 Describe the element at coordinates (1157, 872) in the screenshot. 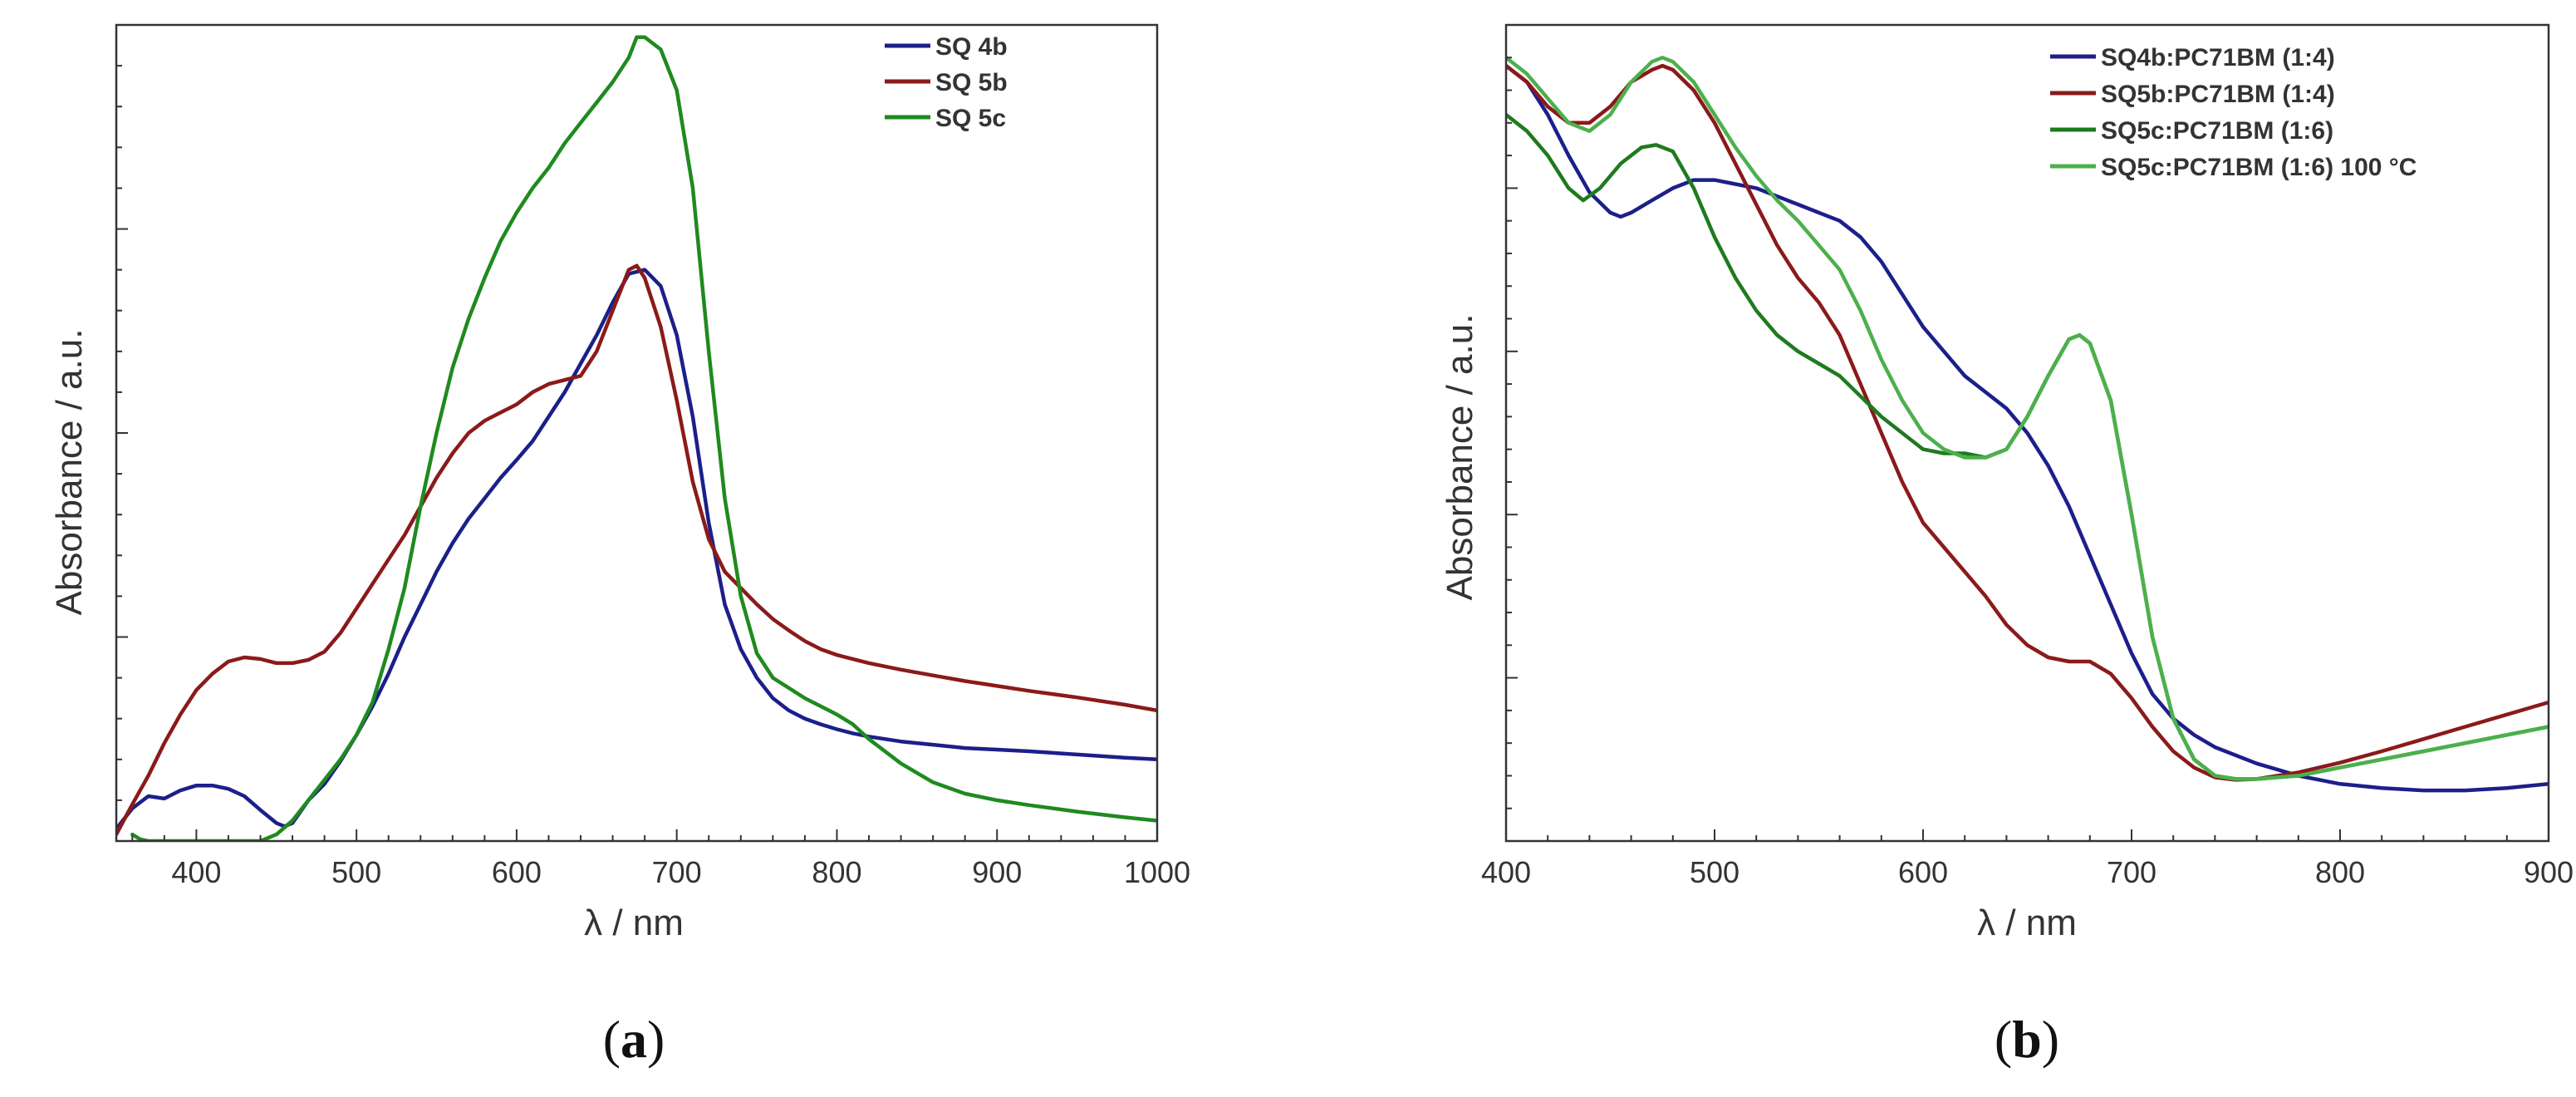

I see `panel-a-x-tick-label: 1000` at that location.